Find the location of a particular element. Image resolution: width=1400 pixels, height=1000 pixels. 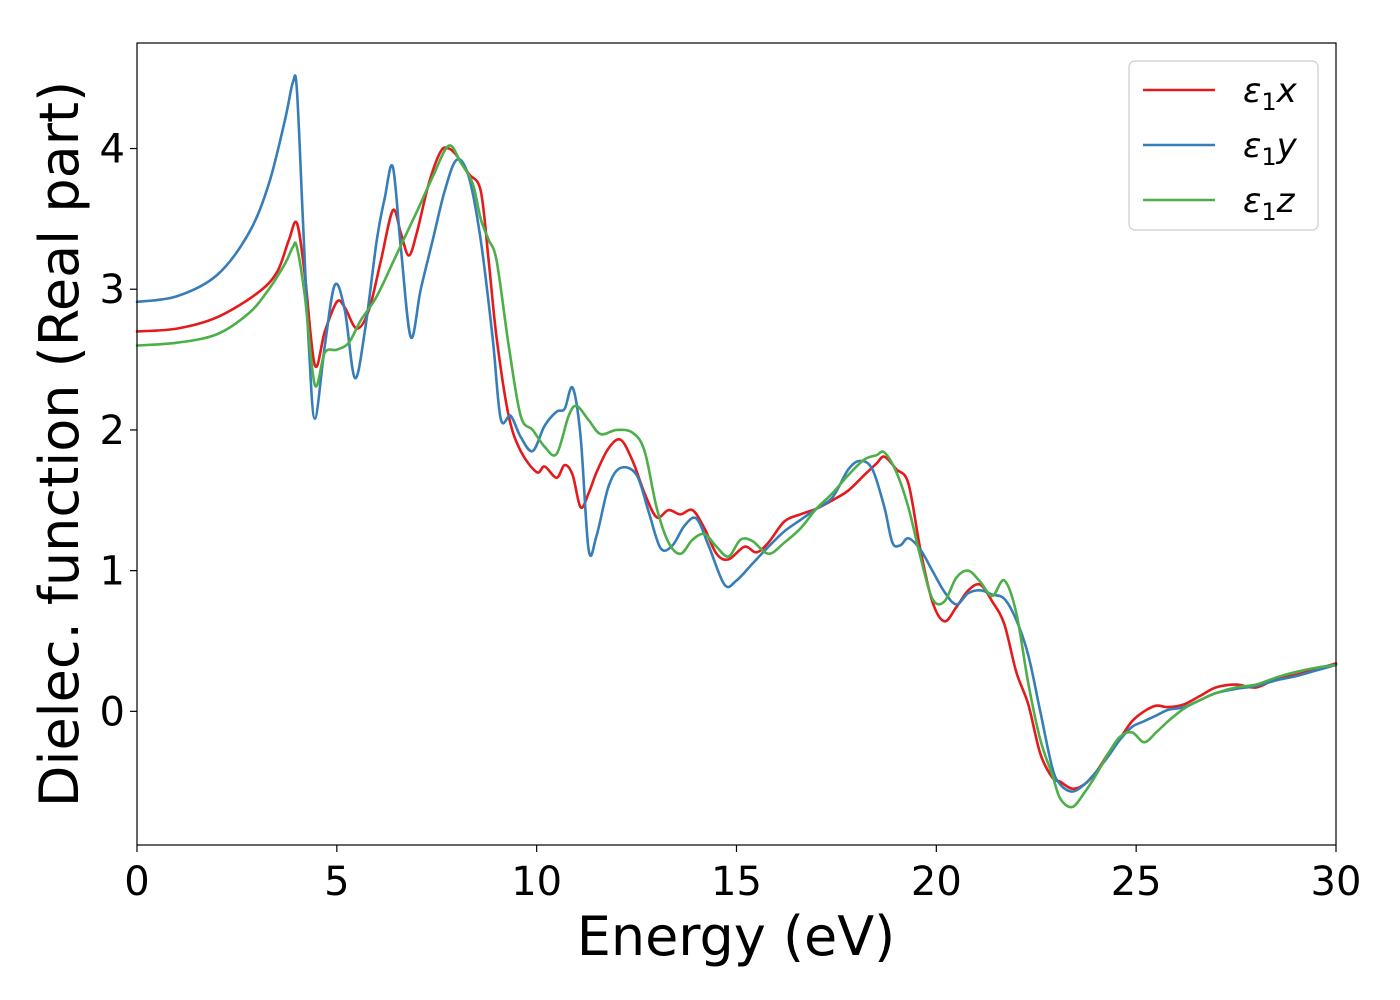

legend-label-suffix: x is located at coordinates (1287, 91).